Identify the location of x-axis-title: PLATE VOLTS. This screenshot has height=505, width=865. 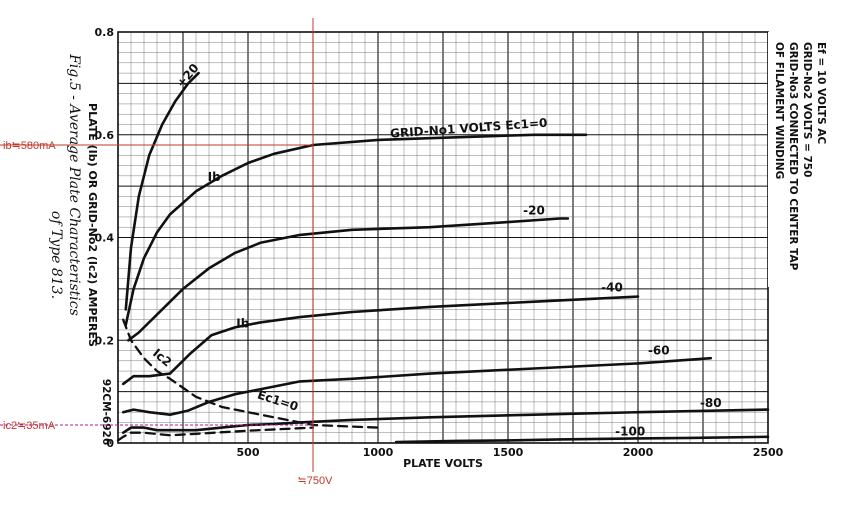
(443, 463).